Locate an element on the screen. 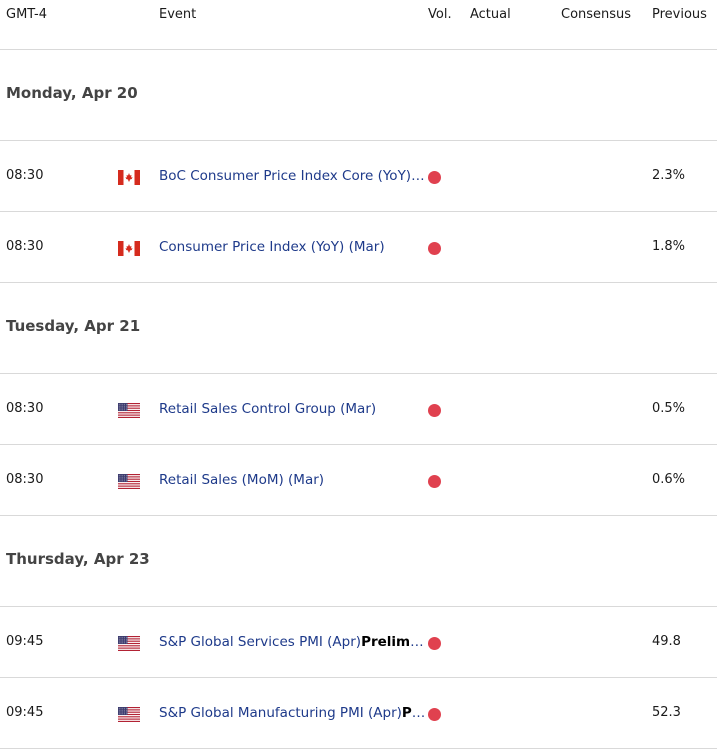 The height and width of the screenshot is (749, 717). day-header-row: Thursday, Apr 23 is located at coordinates (358, 561).